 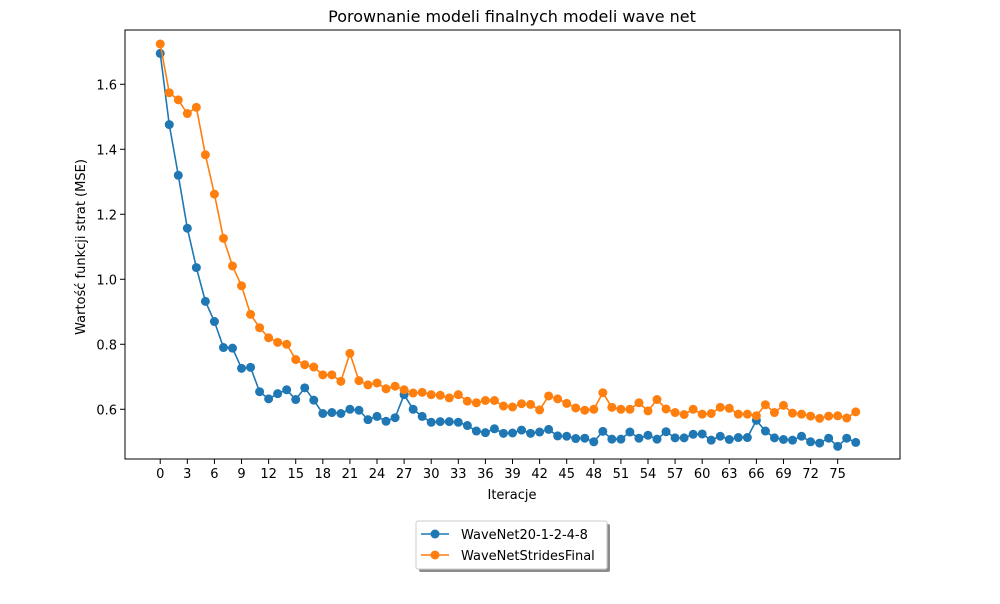 What do you see at coordinates (511, 545) in the screenshot?
I see `legend-box` at bounding box center [511, 545].